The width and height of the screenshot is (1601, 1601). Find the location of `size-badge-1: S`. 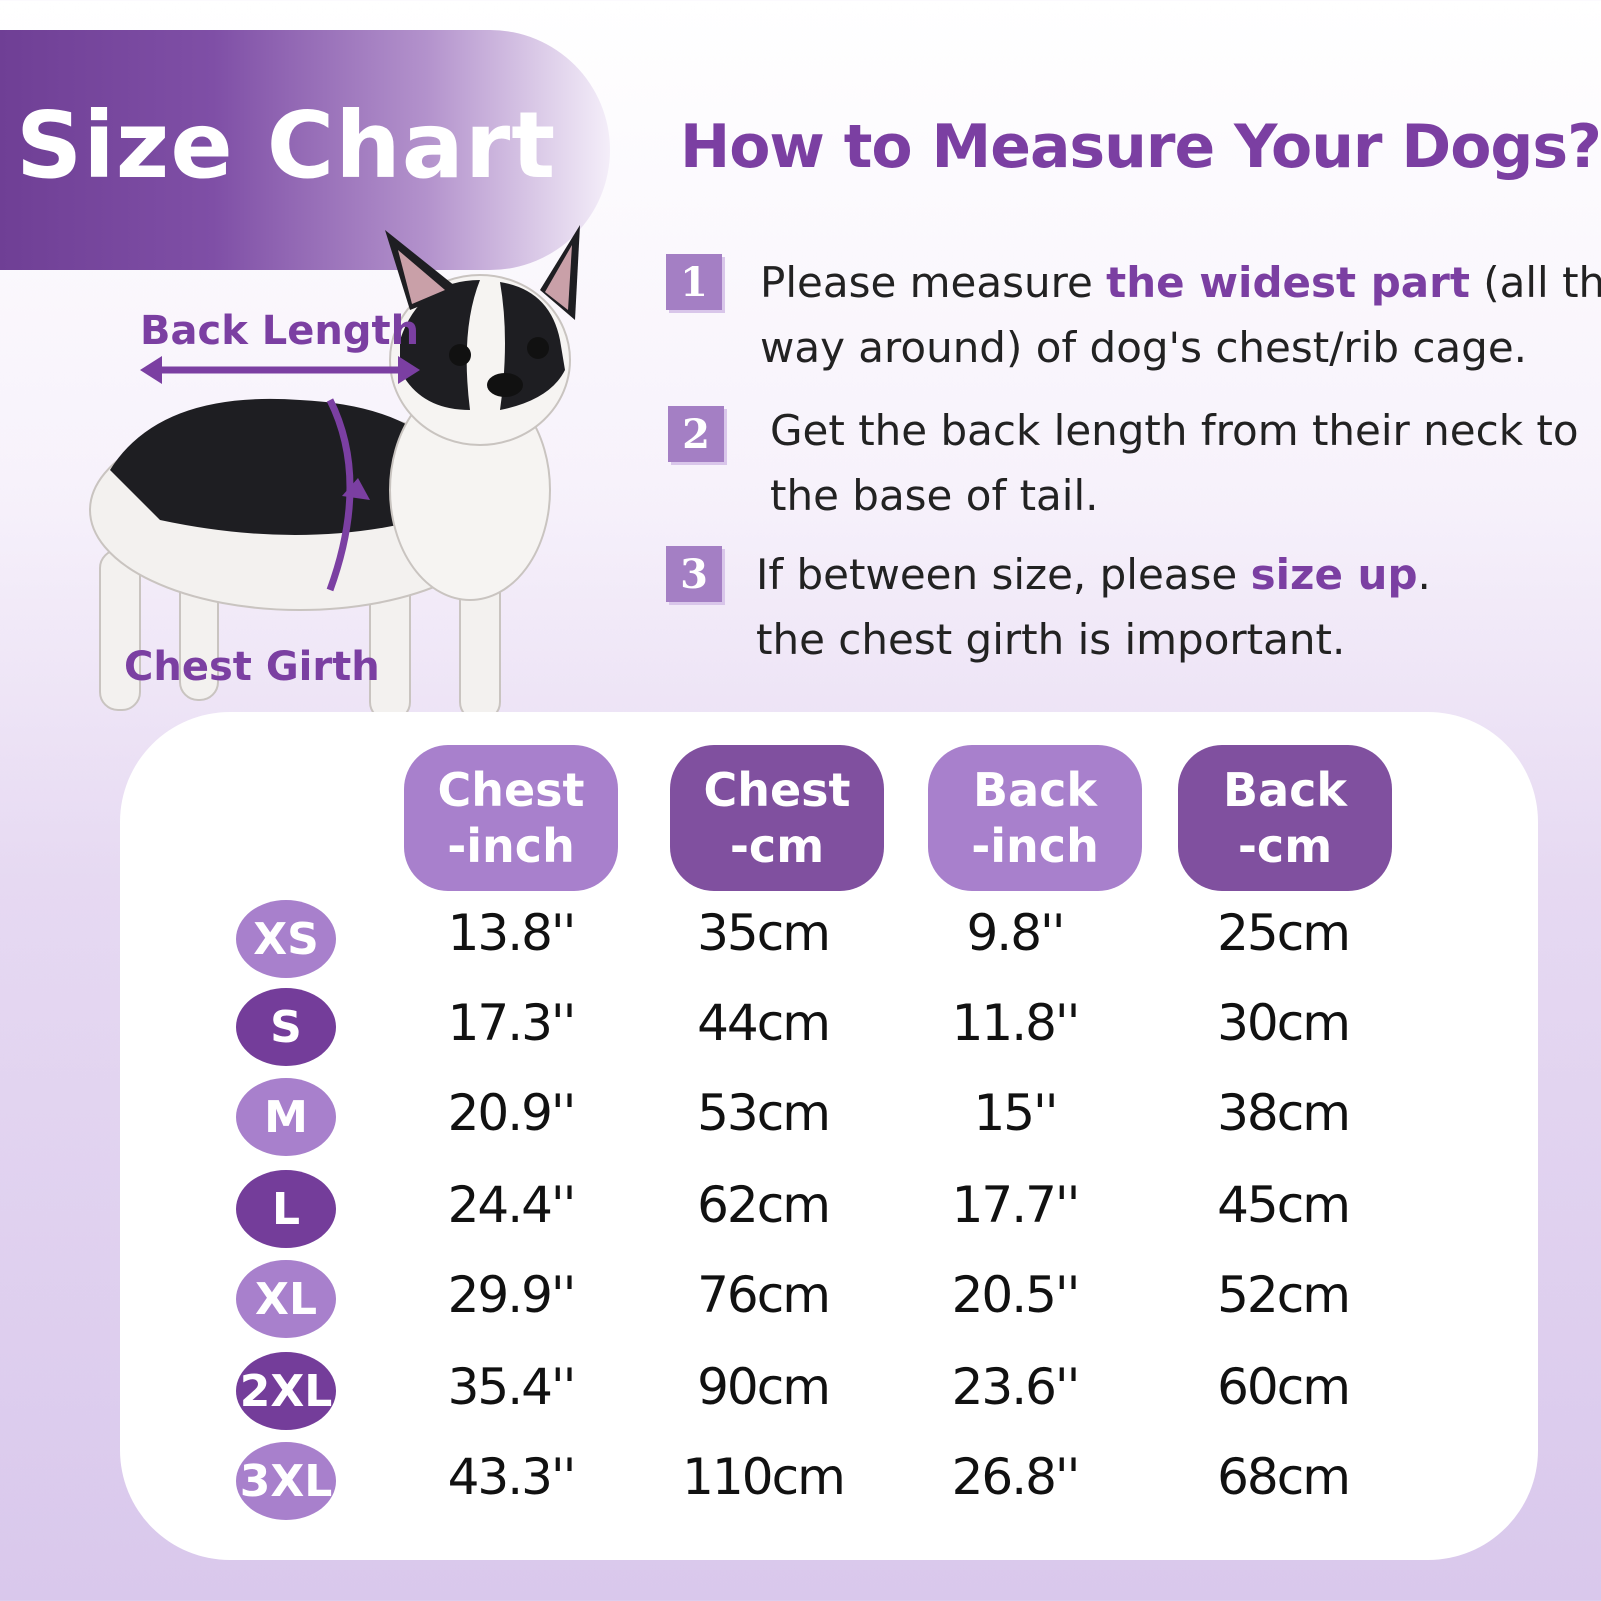

size-badge-1: S is located at coordinates (286, 1027).